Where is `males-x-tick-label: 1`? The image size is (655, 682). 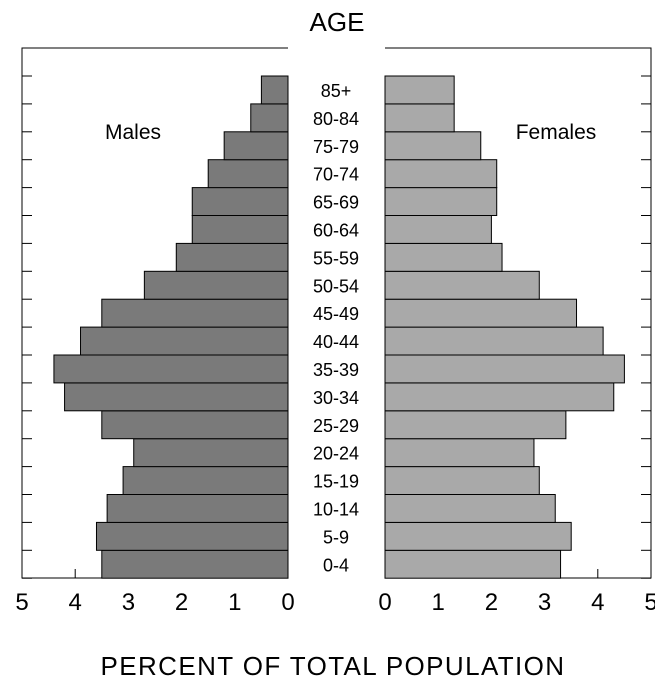 males-x-tick-label: 1 is located at coordinates (234, 602).